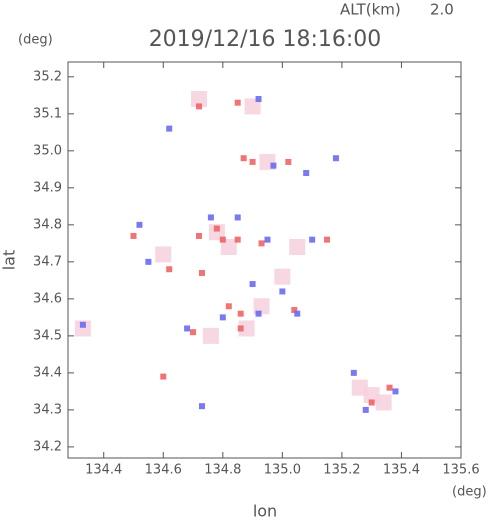 The width and height of the screenshot is (491, 521). I want to click on y-tick-label: 35.0, so click(47, 150).